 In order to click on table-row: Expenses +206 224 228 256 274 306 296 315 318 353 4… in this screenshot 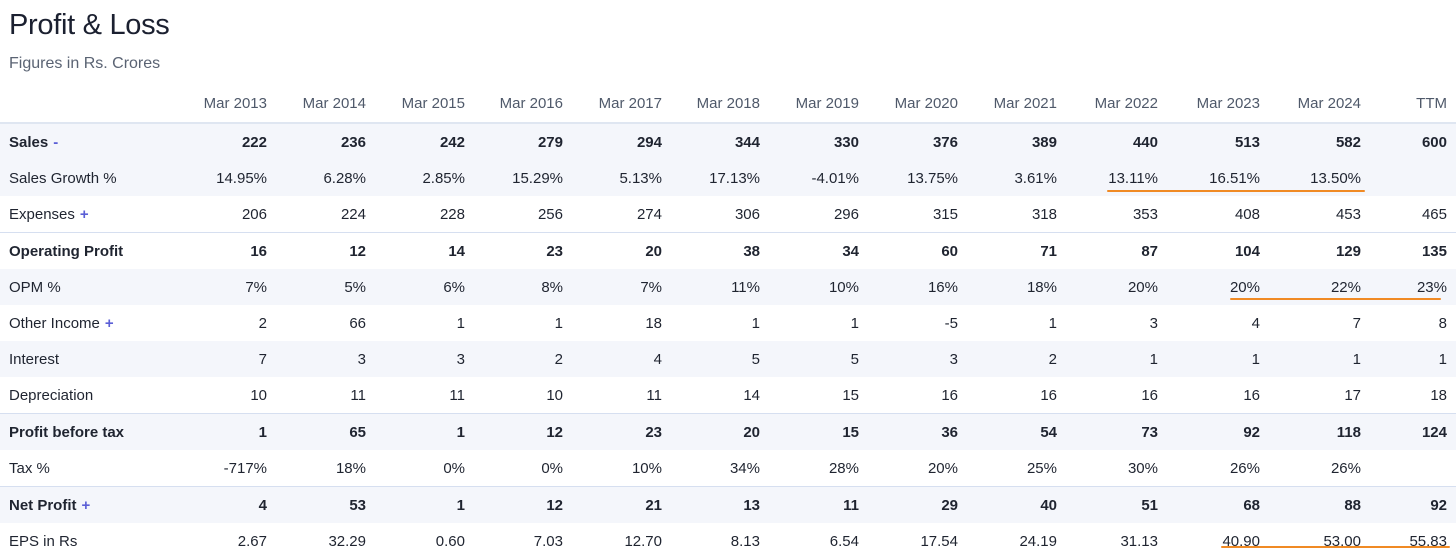, I will do `click(728, 214)`.